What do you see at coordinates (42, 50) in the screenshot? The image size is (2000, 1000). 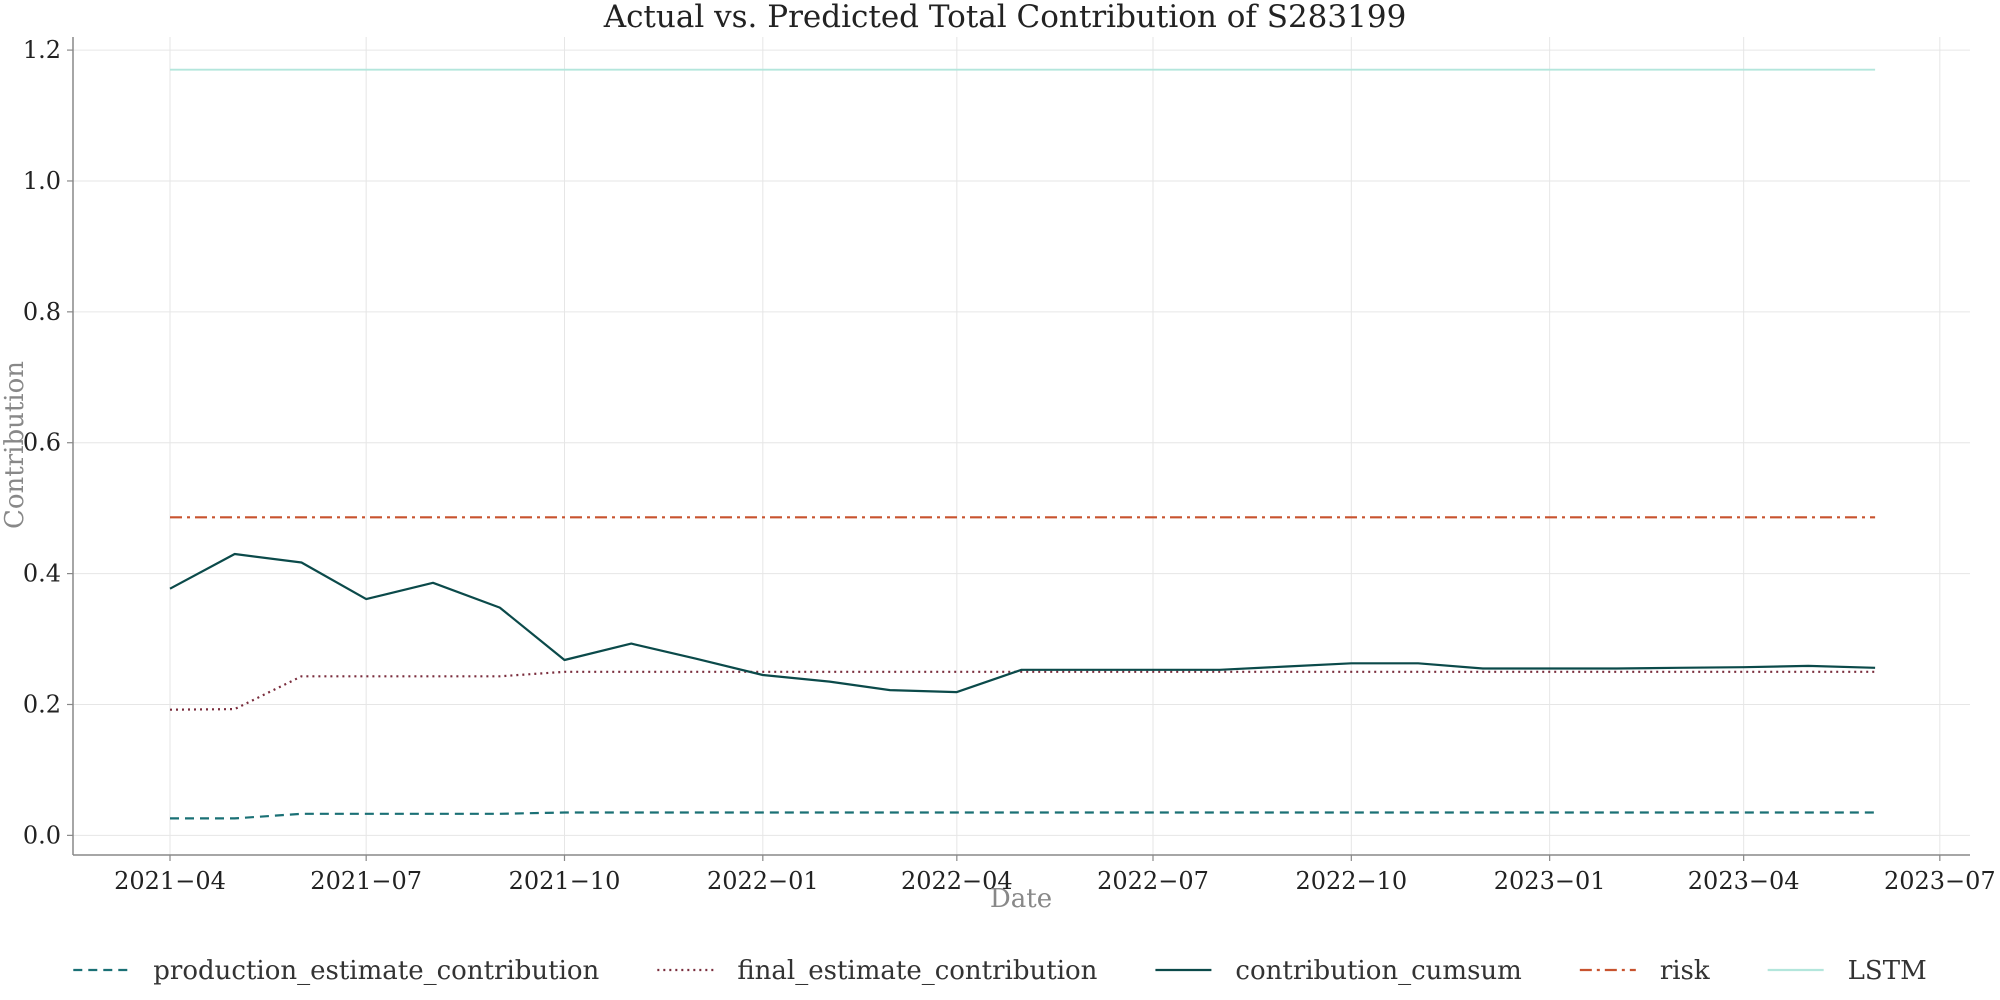 I see `y-tick-label: 1.2` at bounding box center [42, 50].